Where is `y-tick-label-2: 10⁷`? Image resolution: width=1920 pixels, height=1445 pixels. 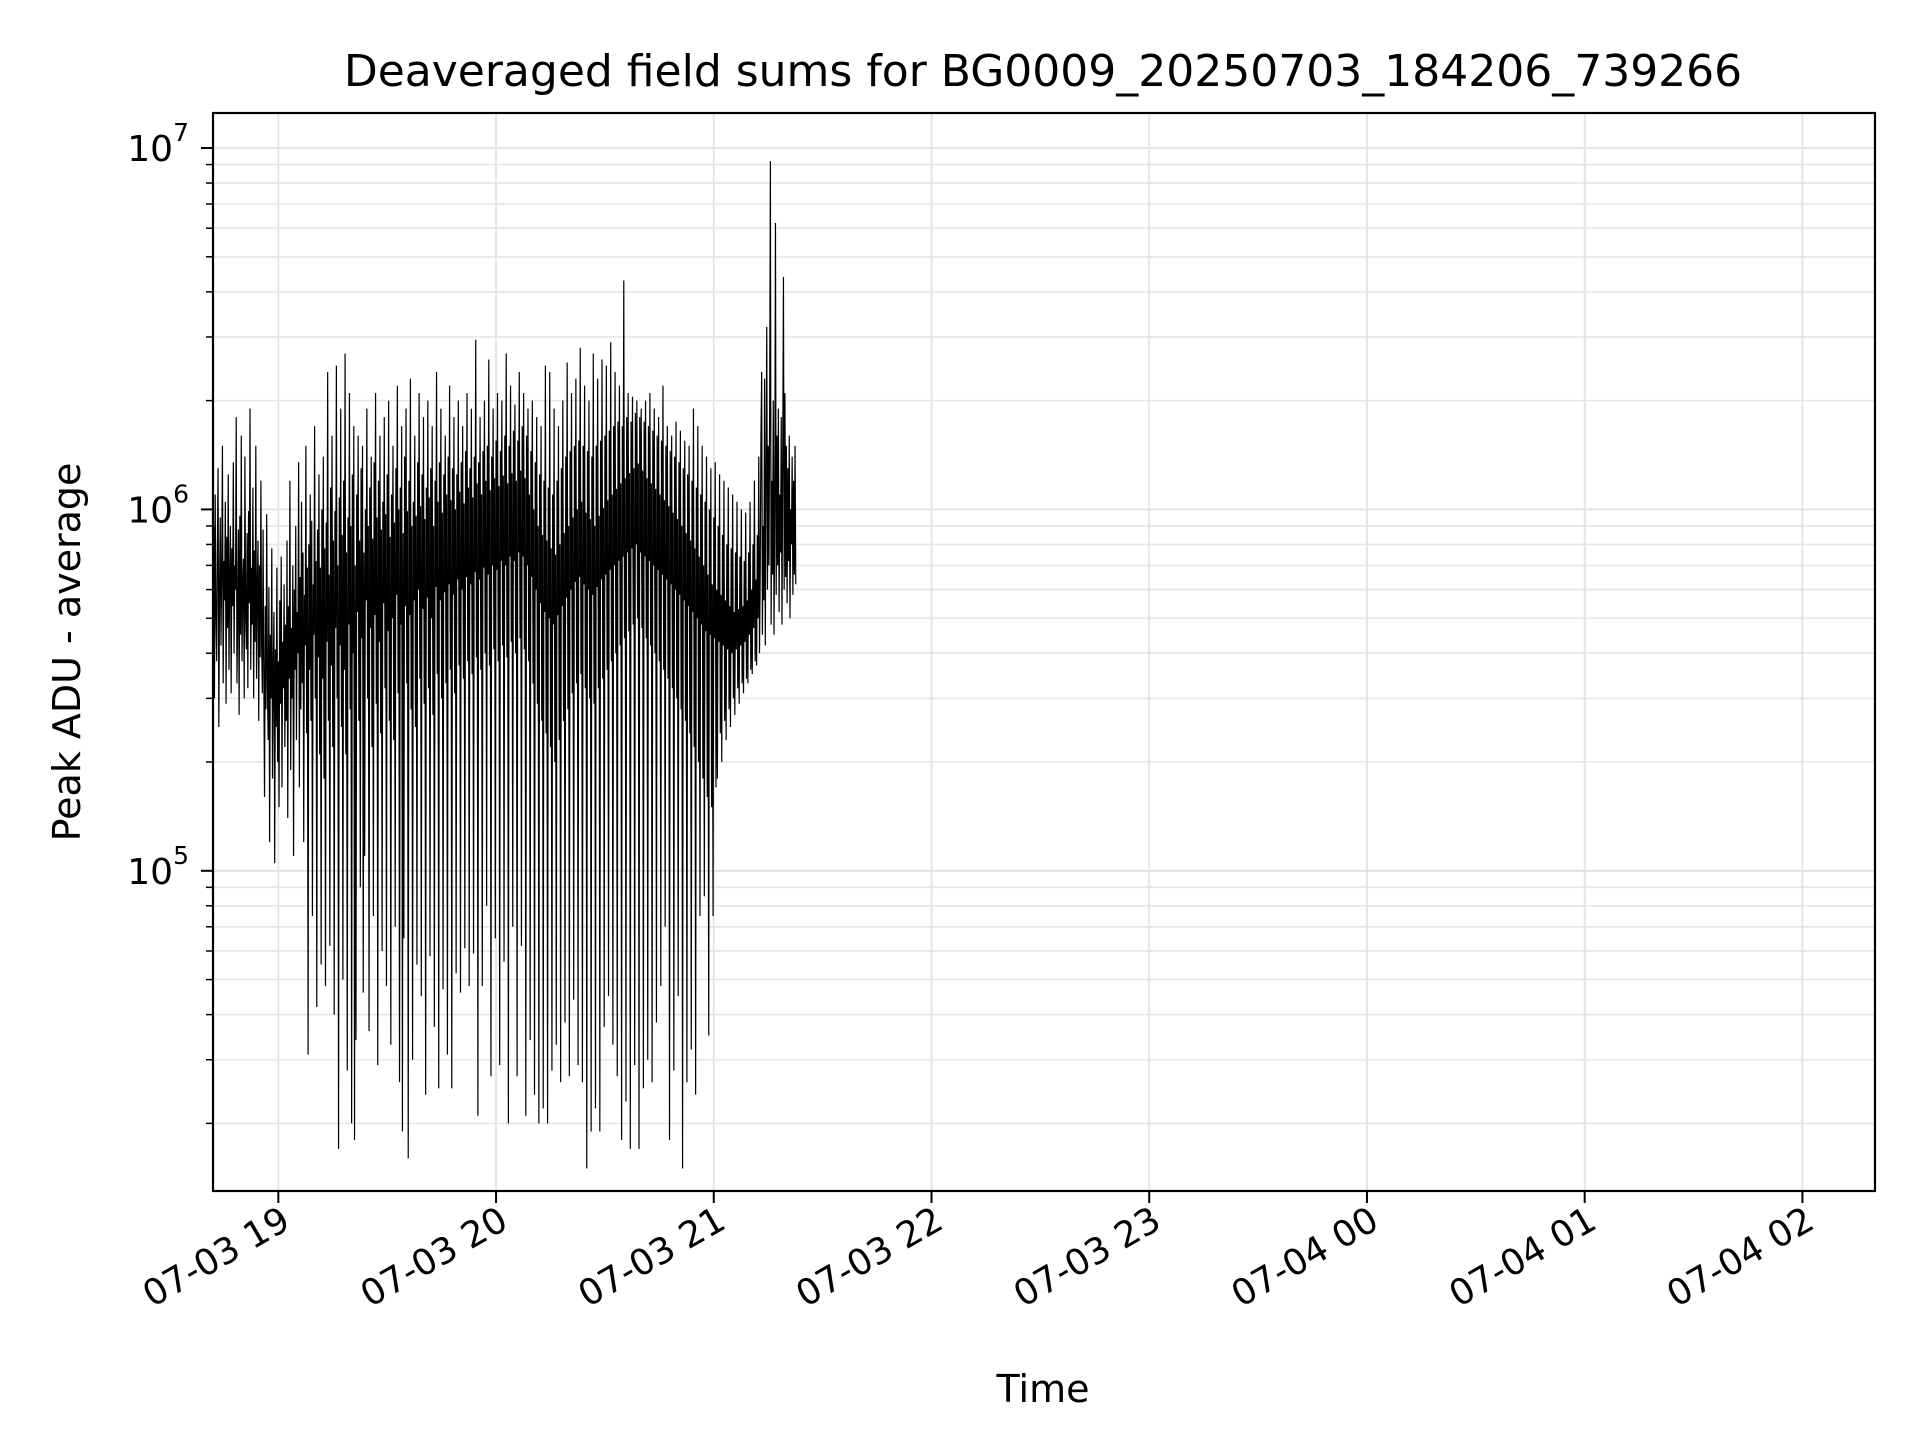 y-tick-label-2: 10⁷ is located at coordinates (158, 144).